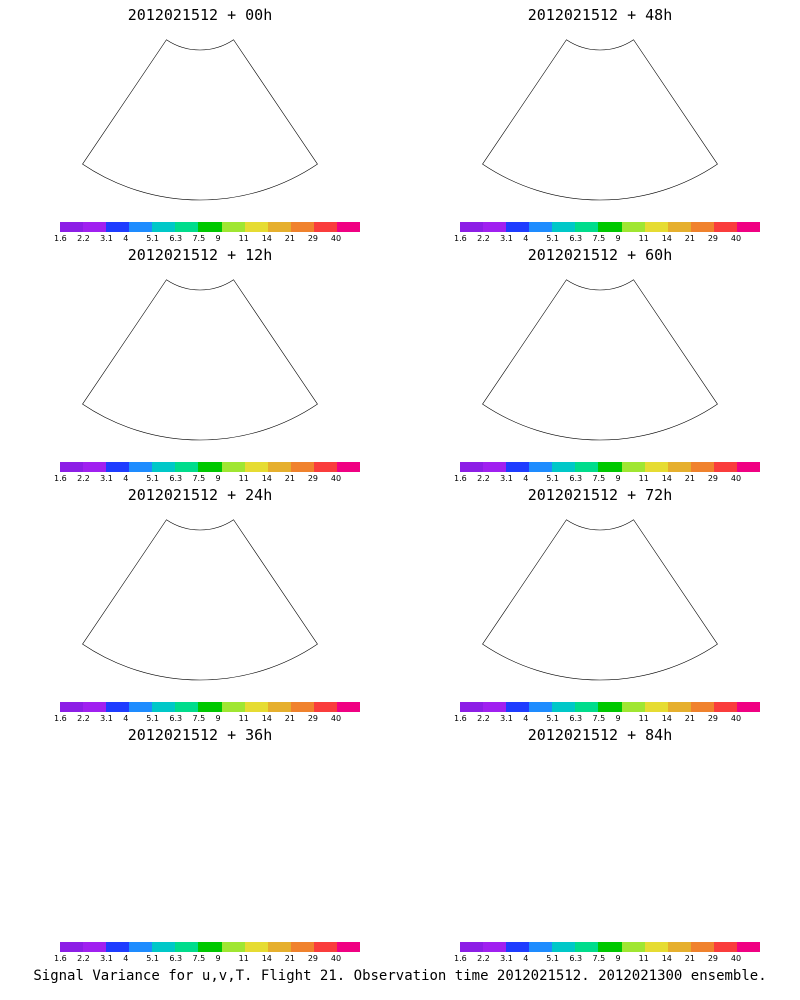 This screenshot has width=800, height=1000. Describe the element at coordinates (600, 495) in the screenshot. I see `panel-title: 2012021512 + 72h` at that location.